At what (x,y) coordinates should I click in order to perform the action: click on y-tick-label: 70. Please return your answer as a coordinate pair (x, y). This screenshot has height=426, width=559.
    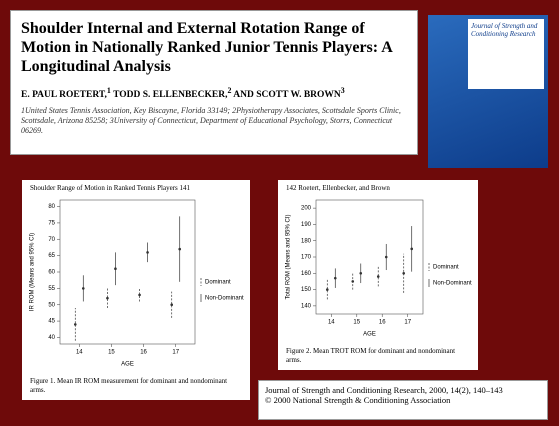
    Looking at the image, I should click on (51, 240).